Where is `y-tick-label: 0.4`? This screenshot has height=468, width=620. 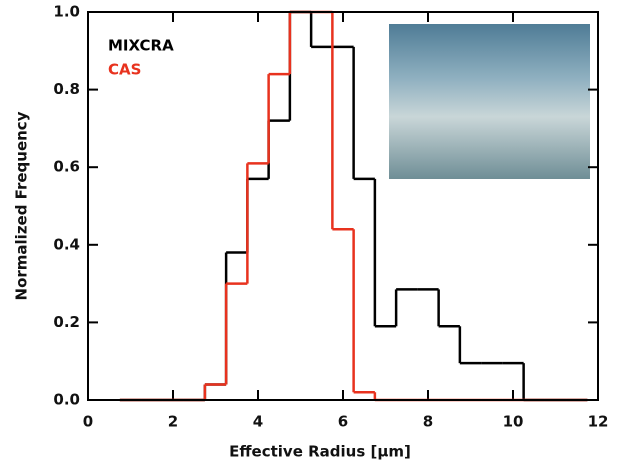
y-tick-label: 0.4 is located at coordinates (66, 244).